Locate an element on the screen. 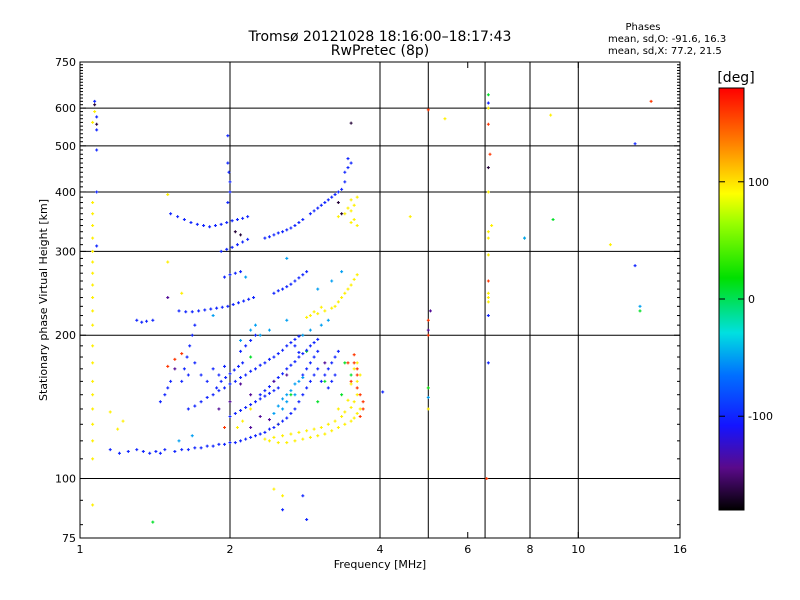  y-tick-label: 200 is located at coordinates (65, 335).